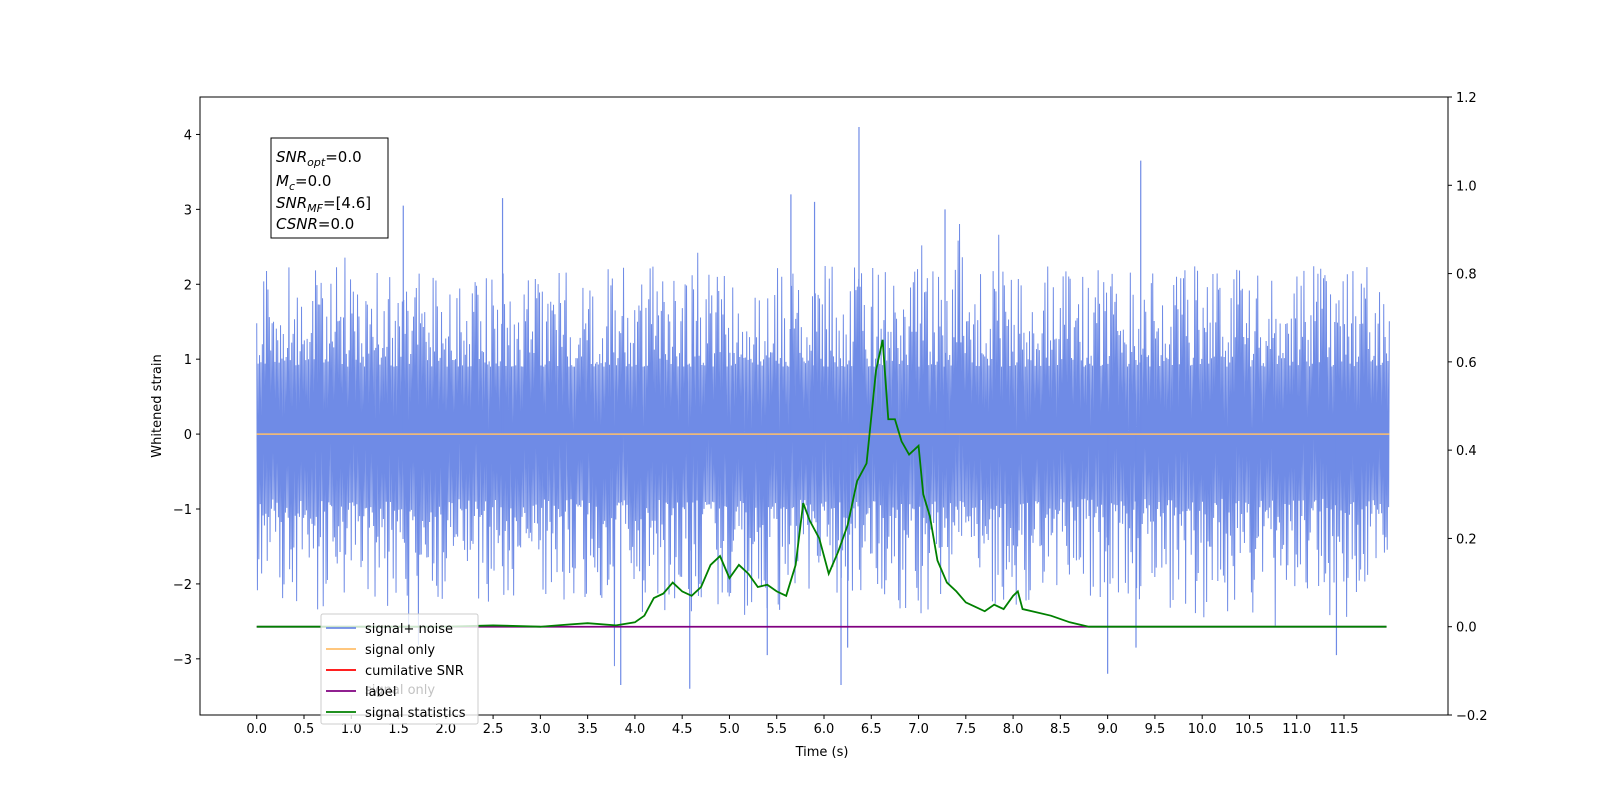 The width and height of the screenshot is (1600, 800). I want to click on annotation-frame, so click(329, 188).